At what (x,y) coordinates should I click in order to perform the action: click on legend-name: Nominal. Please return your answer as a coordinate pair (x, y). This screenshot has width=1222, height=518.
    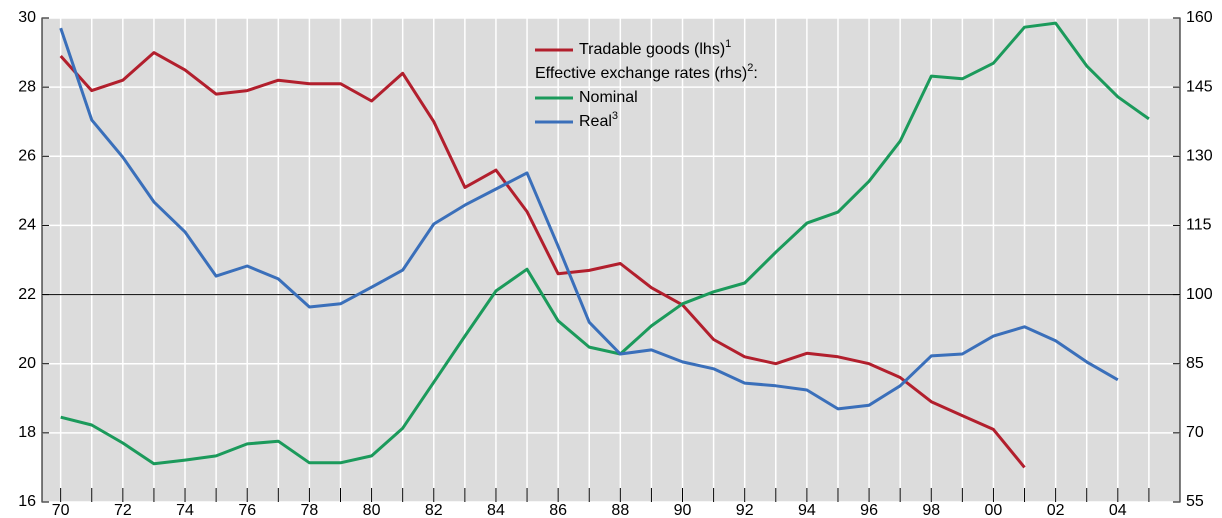
    Looking at the image, I should click on (608, 97).